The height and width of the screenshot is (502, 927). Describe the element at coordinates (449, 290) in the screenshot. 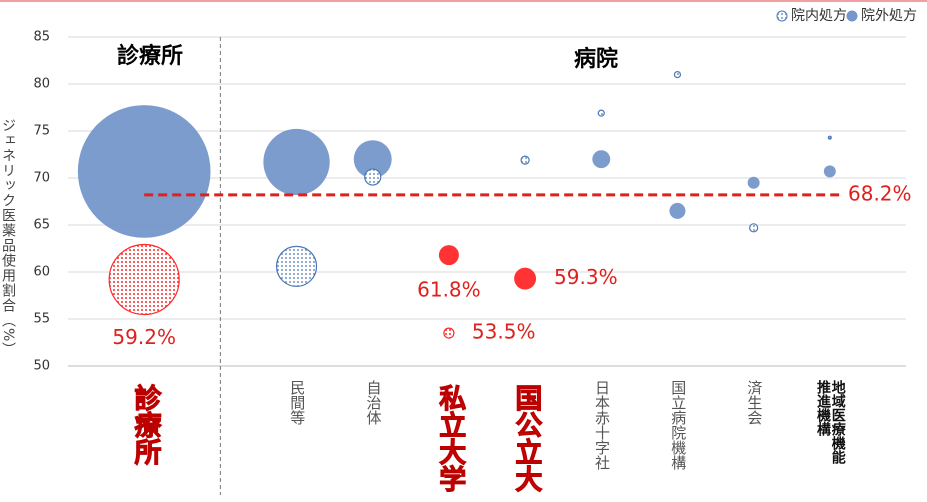

I see `value-label: 61.8%` at that location.